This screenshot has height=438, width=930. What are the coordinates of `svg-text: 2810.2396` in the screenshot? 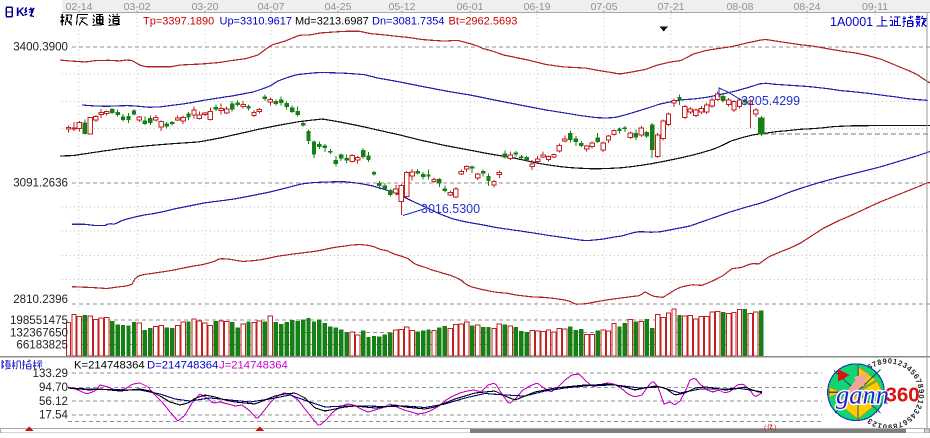 It's located at (40, 299).